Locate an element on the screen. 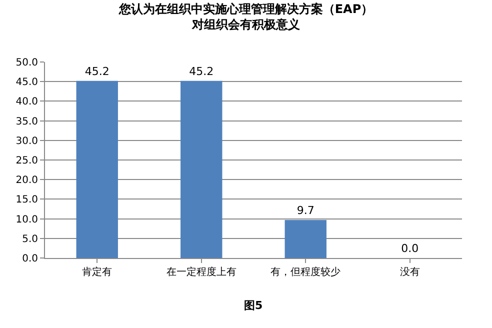  y-tick-label: 35.0 is located at coordinates (27, 122).